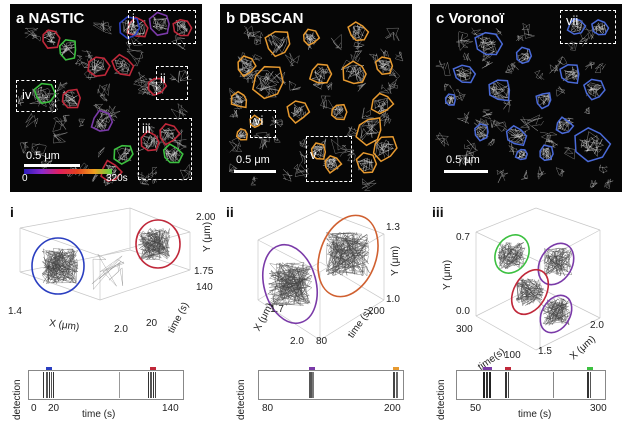  Describe the element at coordinates (597, 325) in the screenshot. I see `plot-iii-xtick-right: 2.0` at that location.